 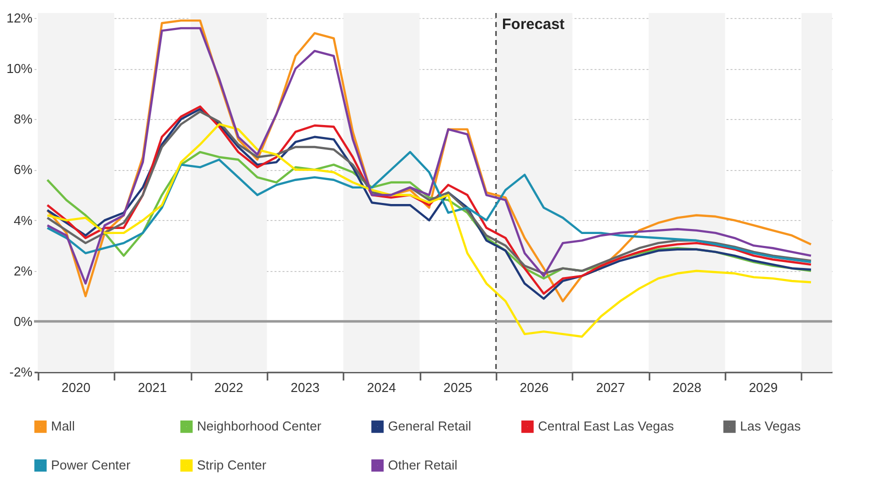 I want to click on y-tick-label: -2%, so click(x=21, y=372).